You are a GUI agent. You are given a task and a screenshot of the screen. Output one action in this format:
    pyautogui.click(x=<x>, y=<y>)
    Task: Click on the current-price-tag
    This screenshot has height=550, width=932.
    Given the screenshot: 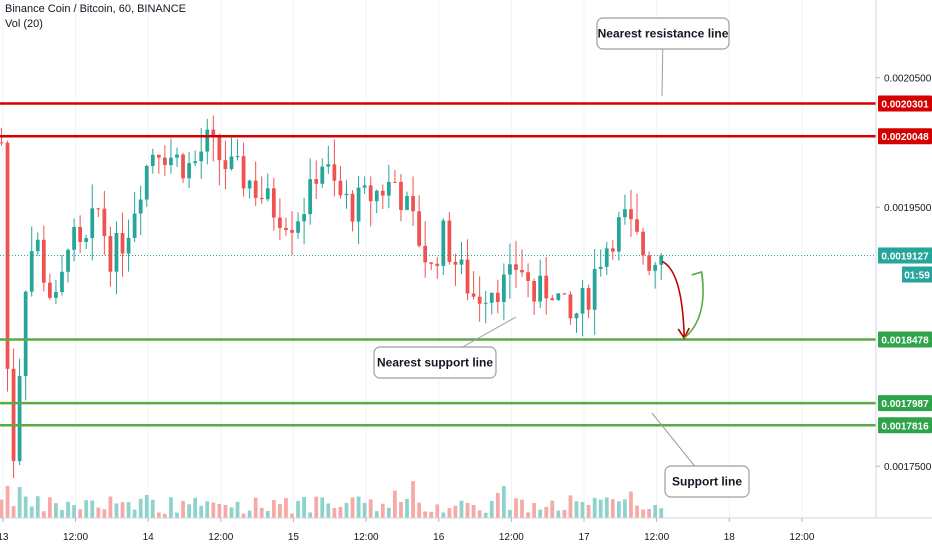 What is the action you would take?
    pyautogui.click(x=905, y=255)
    